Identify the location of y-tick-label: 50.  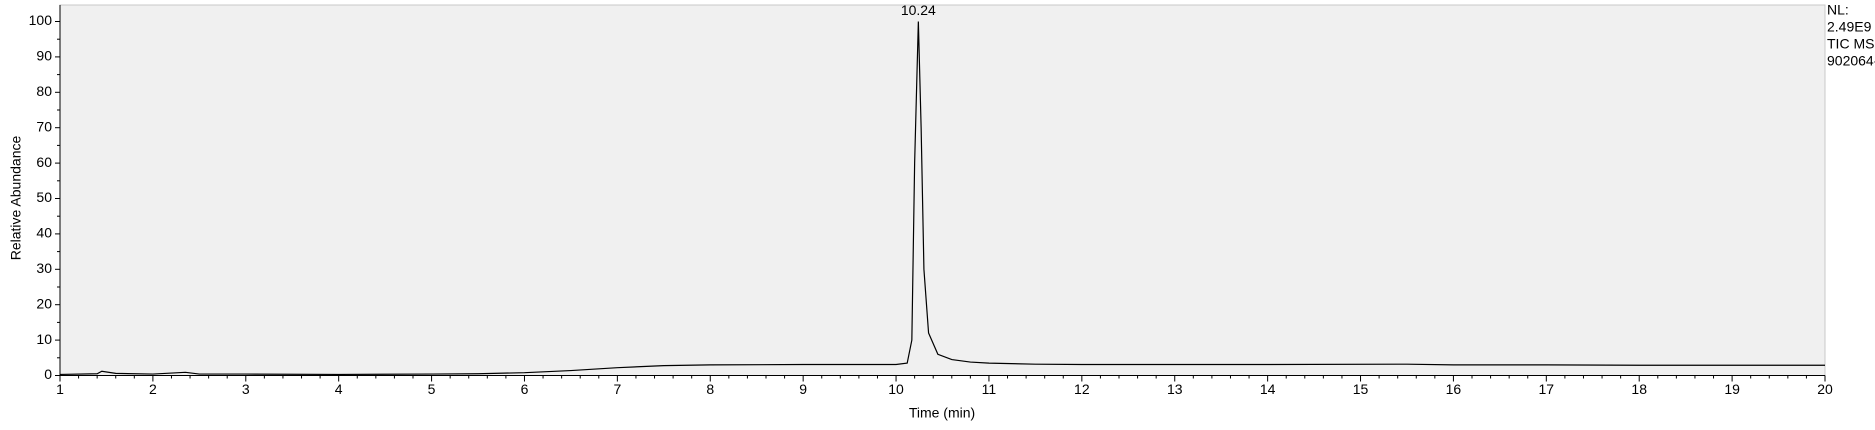
(44, 197).